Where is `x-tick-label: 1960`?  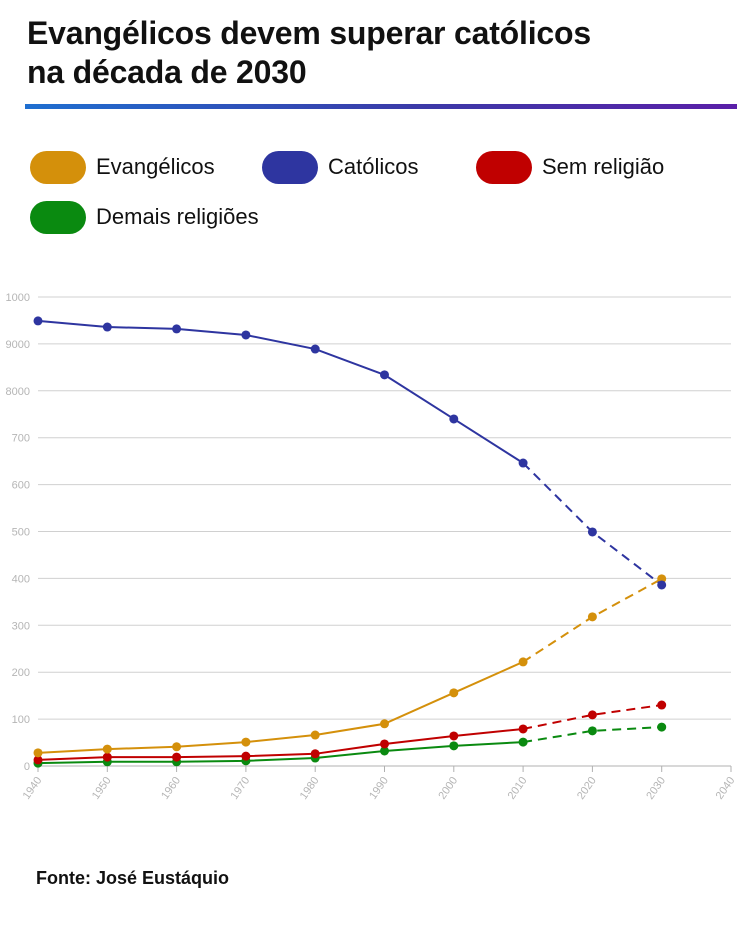
x-tick-label: 1960 is located at coordinates (171, 788).